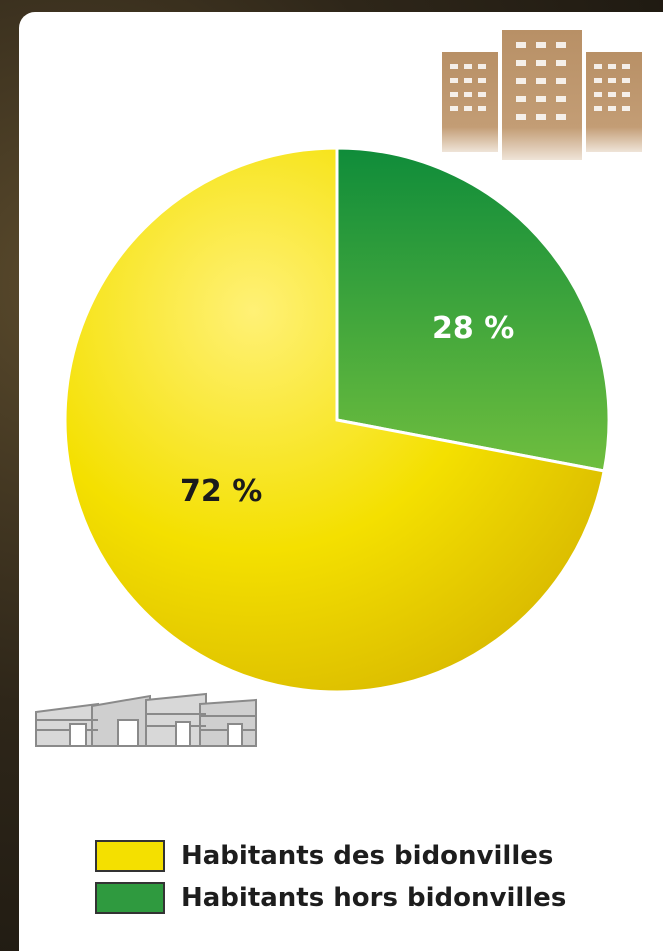 Image resolution: width=663 pixels, height=951 pixels. I want to click on legend-item-hors-bidonvilles: Habitants hors bidonvilles, so click(330, 898).